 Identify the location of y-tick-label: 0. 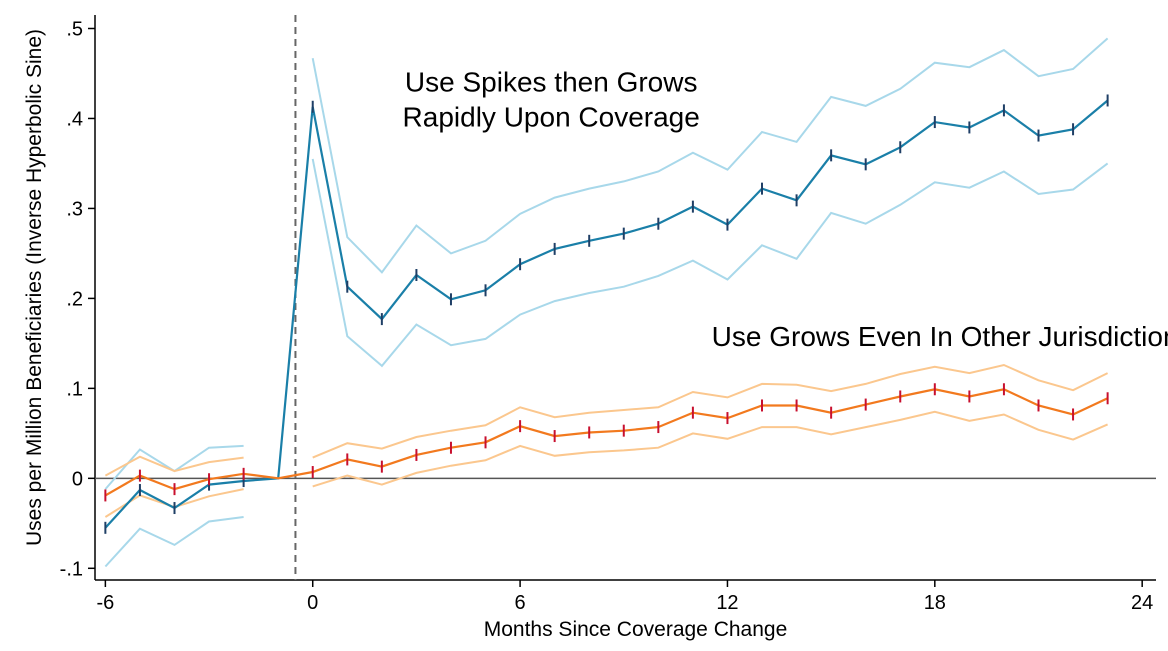
(77, 479).